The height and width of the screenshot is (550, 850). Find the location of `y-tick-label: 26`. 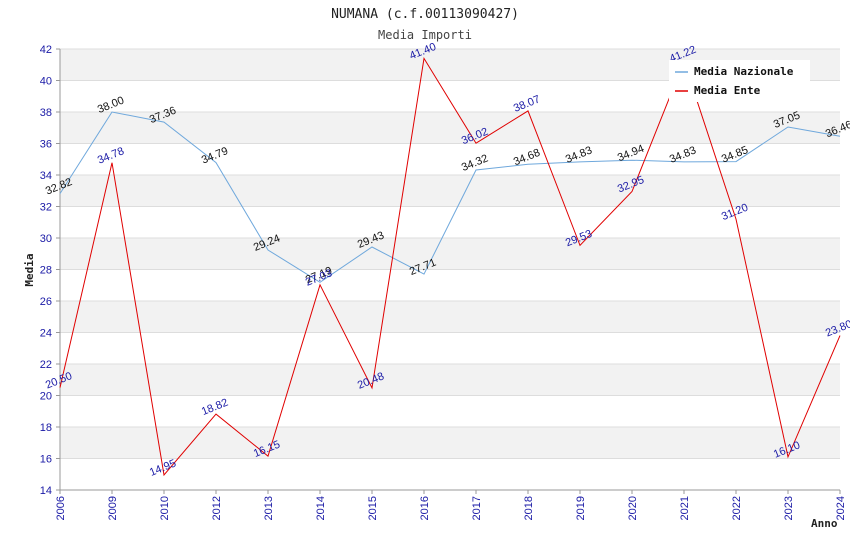

y-tick-label: 26 is located at coordinates (46, 302).